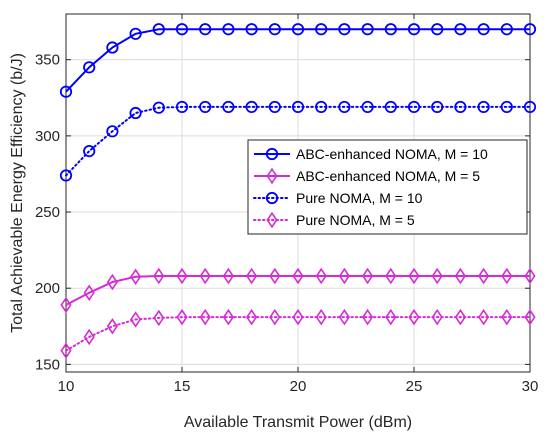 The width and height of the screenshot is (550, 437). What do you see at coordinates (298, 386) in the screenshot?
I see `x-tick-label: 20` at bounding box center [298, 386].